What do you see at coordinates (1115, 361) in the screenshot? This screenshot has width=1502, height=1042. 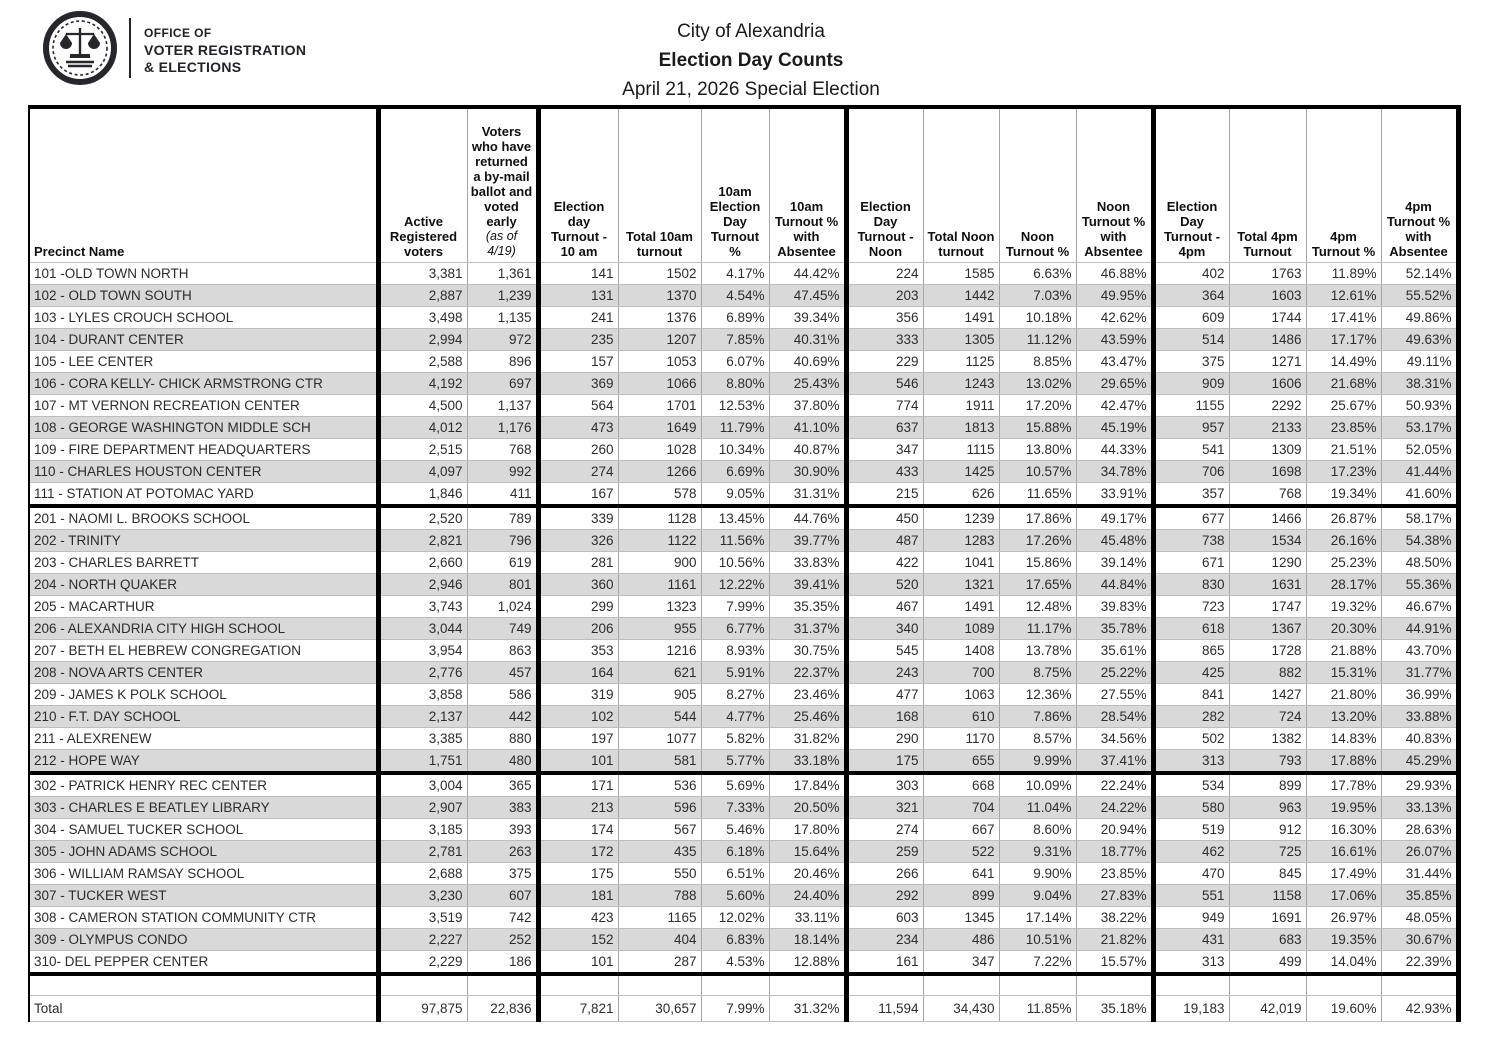 I see `noon-turnout-pct-absentee-cell: 43.47%` at bounding box center [1115, 361].